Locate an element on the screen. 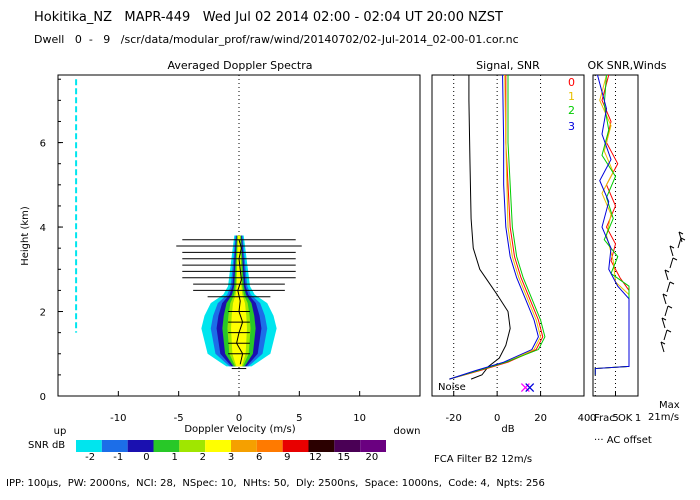 The height and width of the screenshot is (500, 700). x-tick-label--10: -10 is located at coordinates (118, 418).